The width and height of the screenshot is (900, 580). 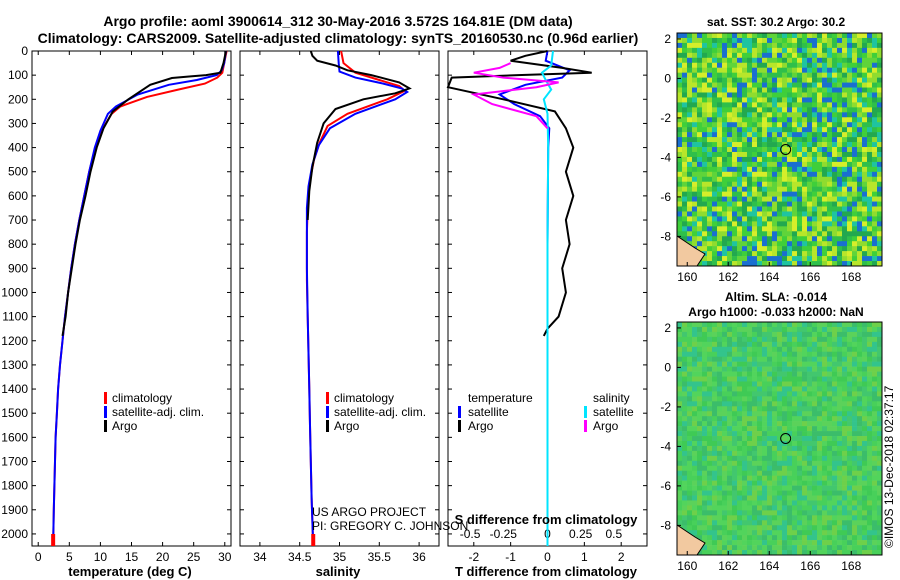 What do you see at coordinates (14, 510) in the screenshot?
I see `y-tick-label: 1900` at bounding box center [14, 510].